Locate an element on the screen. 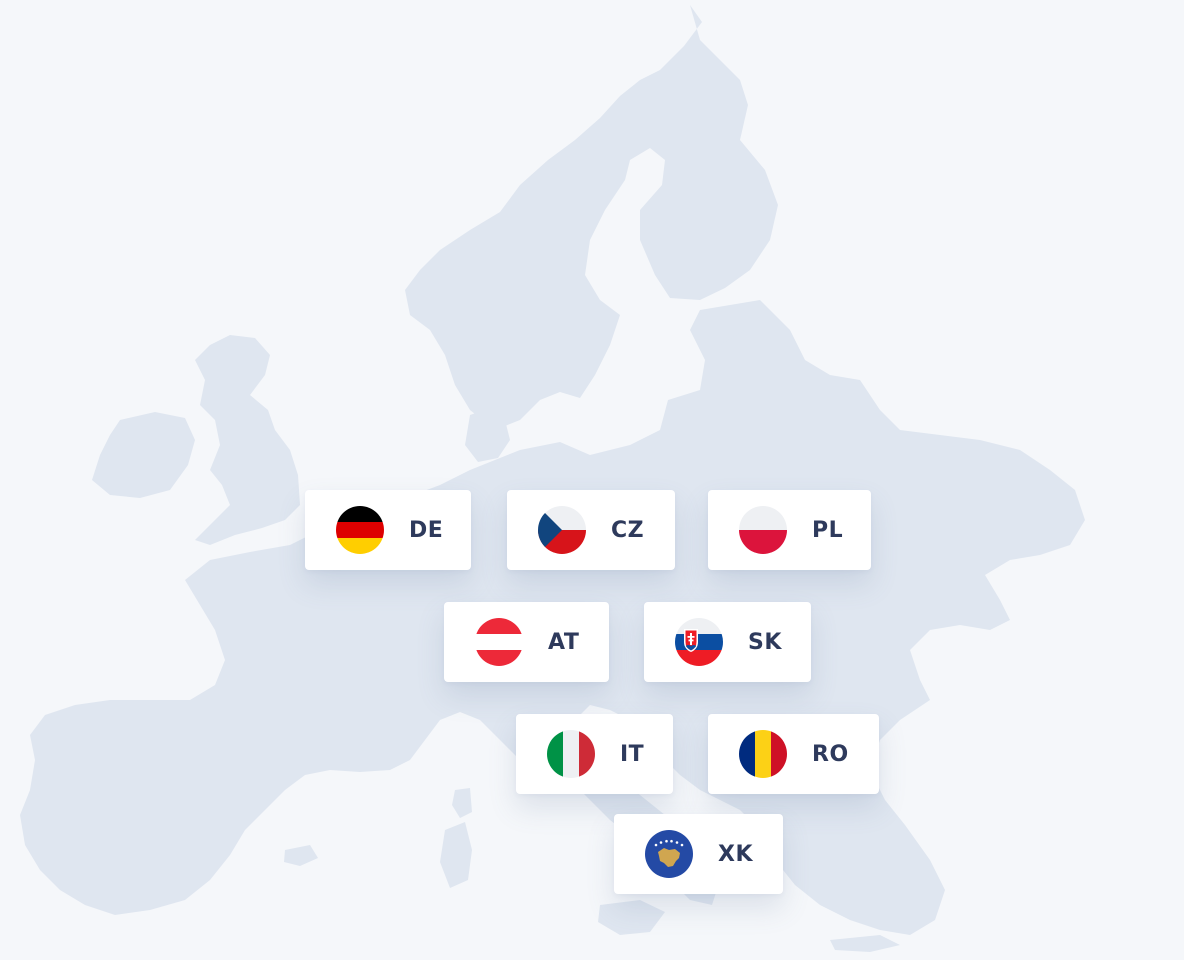 The image size is (1184, 960). country-card-xk: XK is located at coordinates (698, 854).